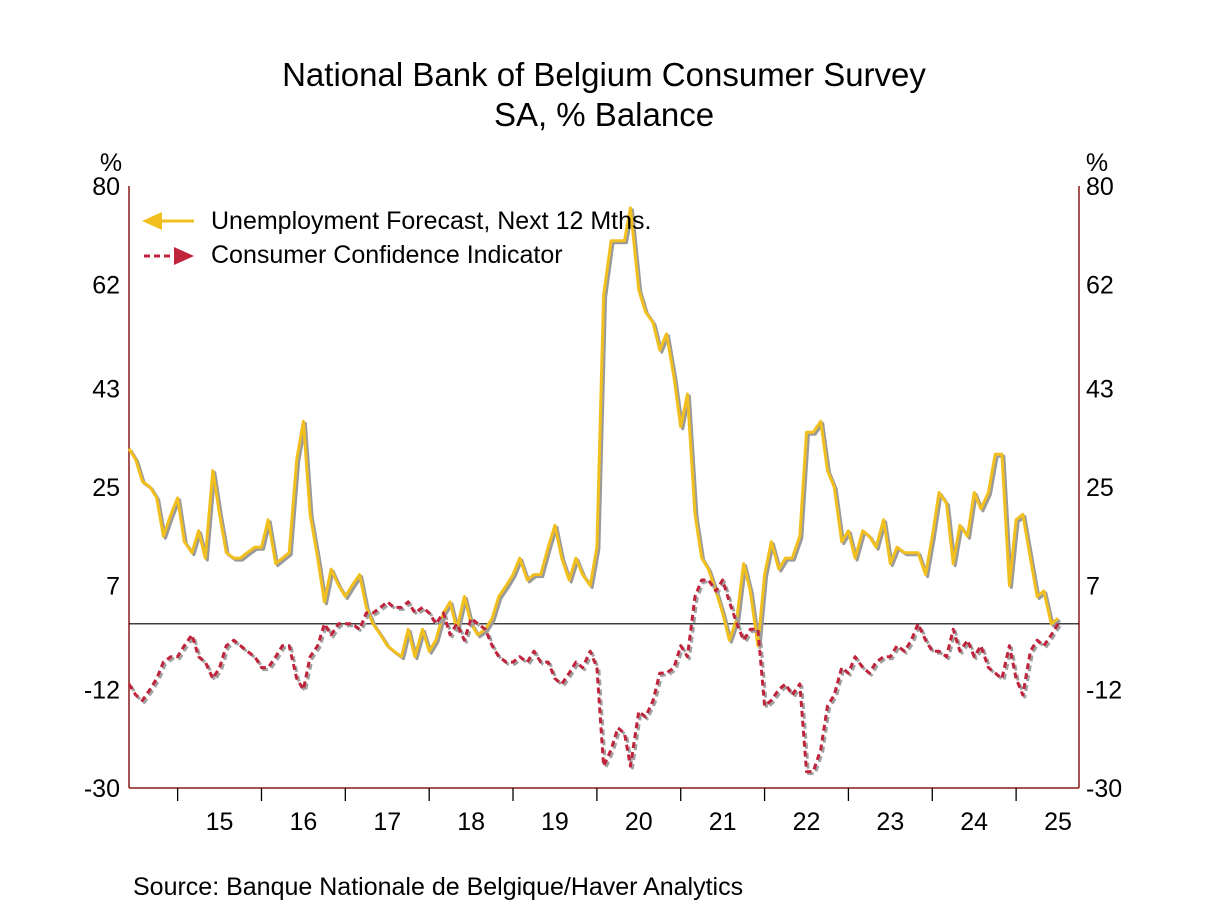  What do you see at coordinates (106, 488) in the screenshot?
I see `left-y-tick-label: 25` at bounding box center [106, 488].